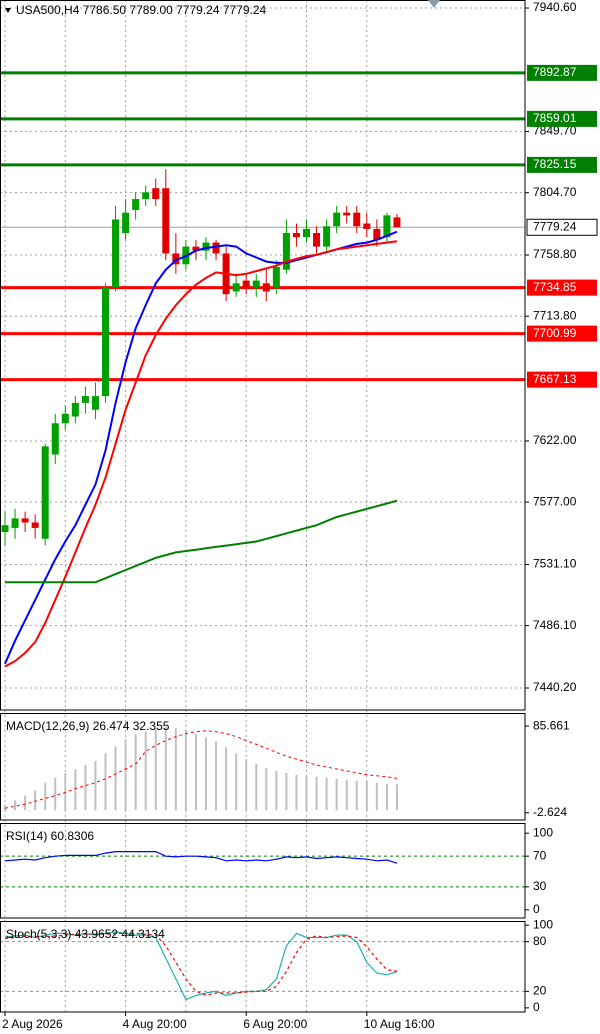  What do you see at coordinates (555, 164) in the screenshot?
I see `level-label: 7825.15` at bounding box center [555, 164].